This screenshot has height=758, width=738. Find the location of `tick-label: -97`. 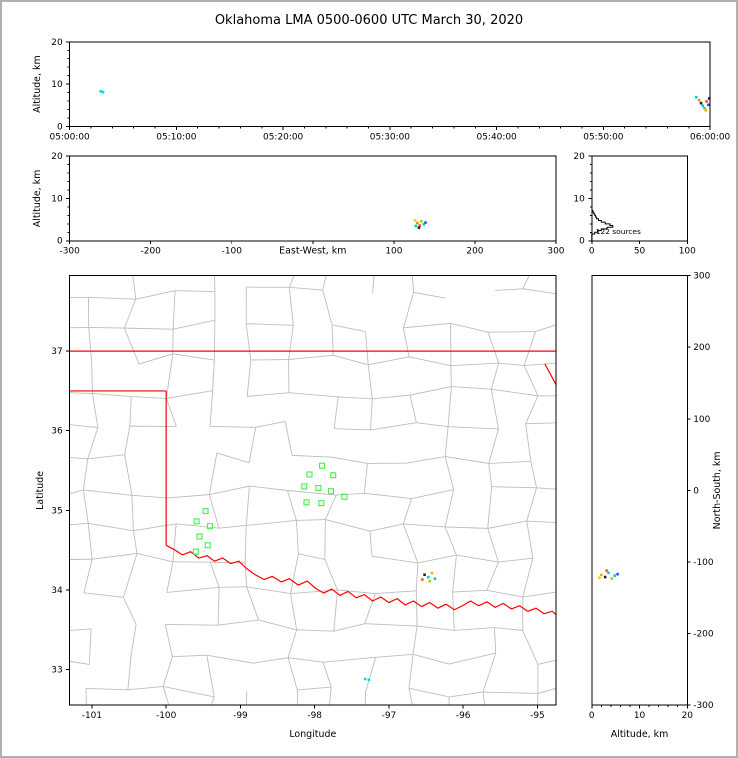

tick-label: -97 is located at coordinates (389, 716).